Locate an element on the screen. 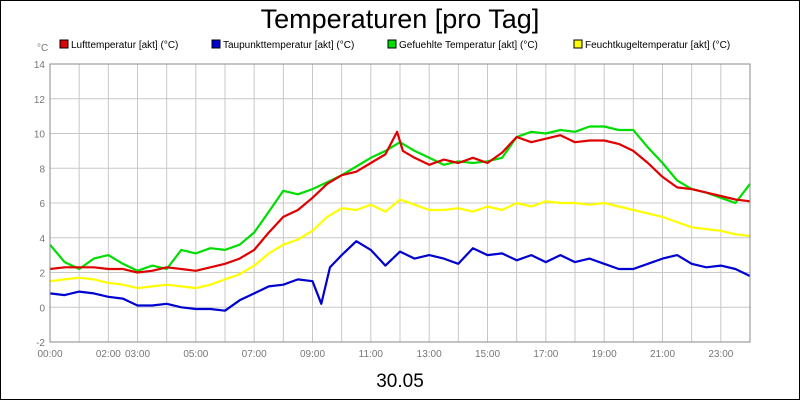  x-axis-date-label: 30.05 is located at coordinates (400, 381).